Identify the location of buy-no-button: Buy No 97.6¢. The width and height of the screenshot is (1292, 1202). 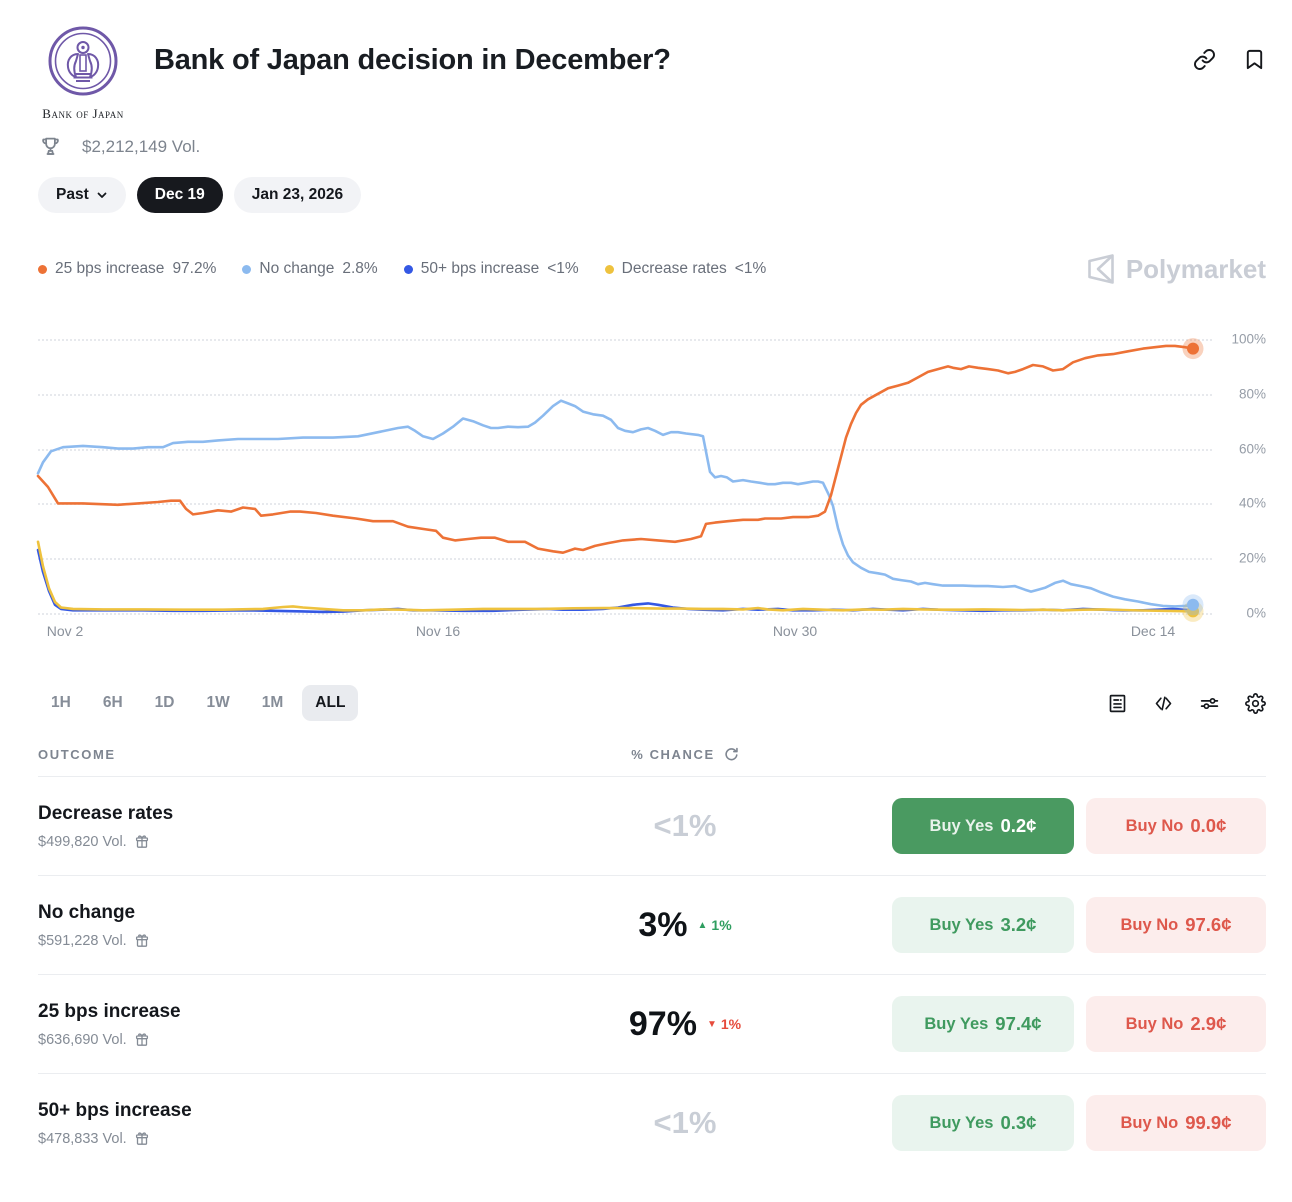
(1176, 925).